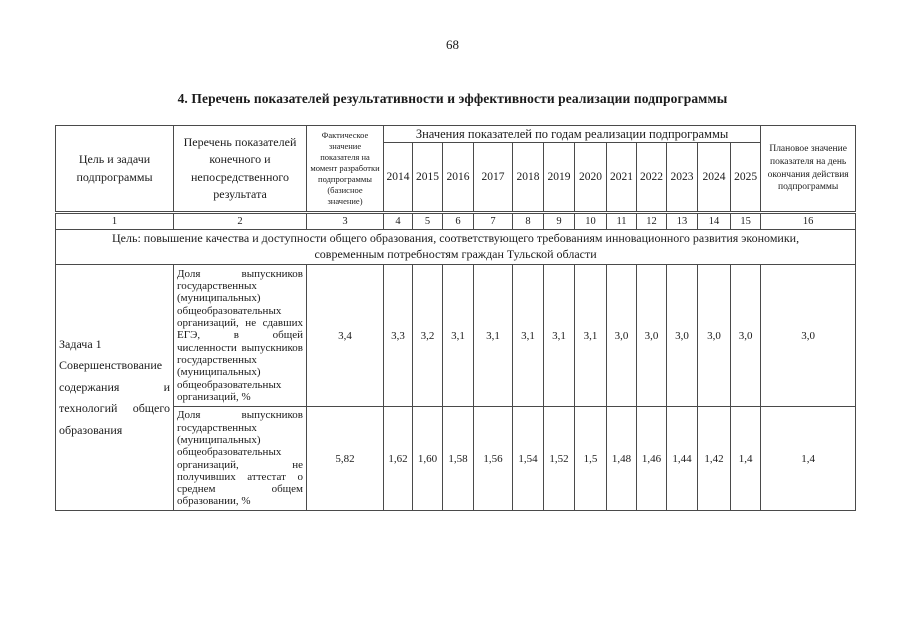  What do you see at coordinates (682, 220) in the screenshot?
I see `column-number: 13` at bounding box center [682, 220].